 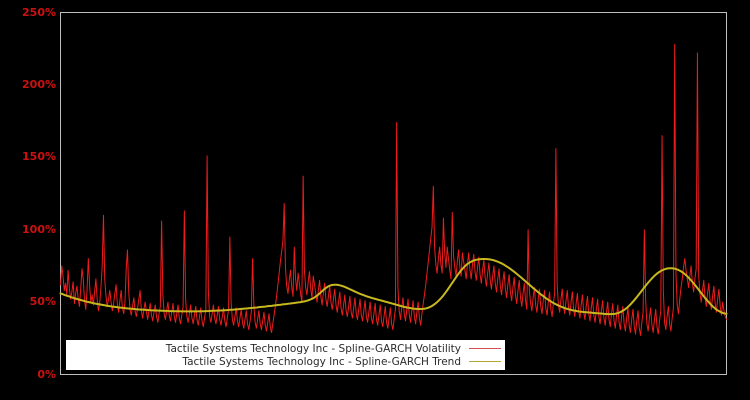 What do you see at coordinates (485, 362) in the screenshot?
I see `legend-swatch-trend` at bounding box center [485, 362].